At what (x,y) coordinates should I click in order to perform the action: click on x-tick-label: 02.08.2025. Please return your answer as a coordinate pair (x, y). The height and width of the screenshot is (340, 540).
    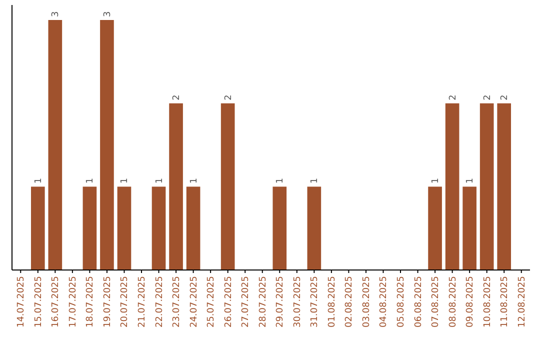
    Looking at the image, I should click on (349, 302).